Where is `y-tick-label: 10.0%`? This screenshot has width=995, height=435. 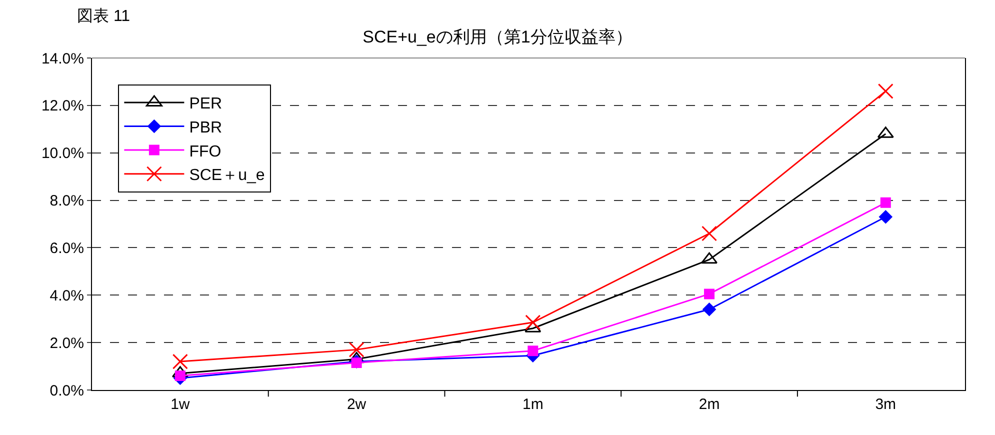 y-tick-label: 10.0% is located at coordinates (62, 153).